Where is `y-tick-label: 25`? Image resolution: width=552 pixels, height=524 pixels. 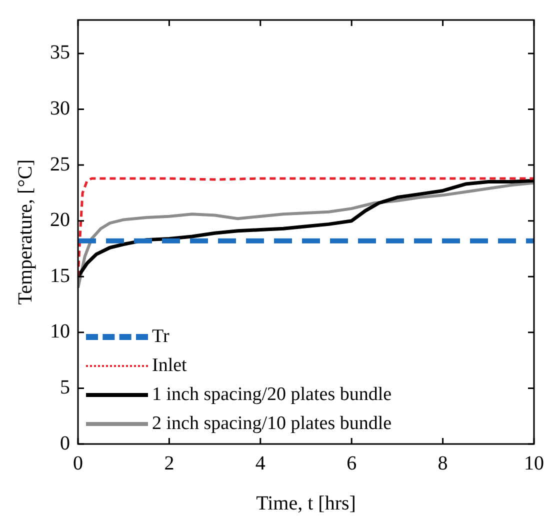
y-tick-label: 25 is located at coordinates (60, 164).